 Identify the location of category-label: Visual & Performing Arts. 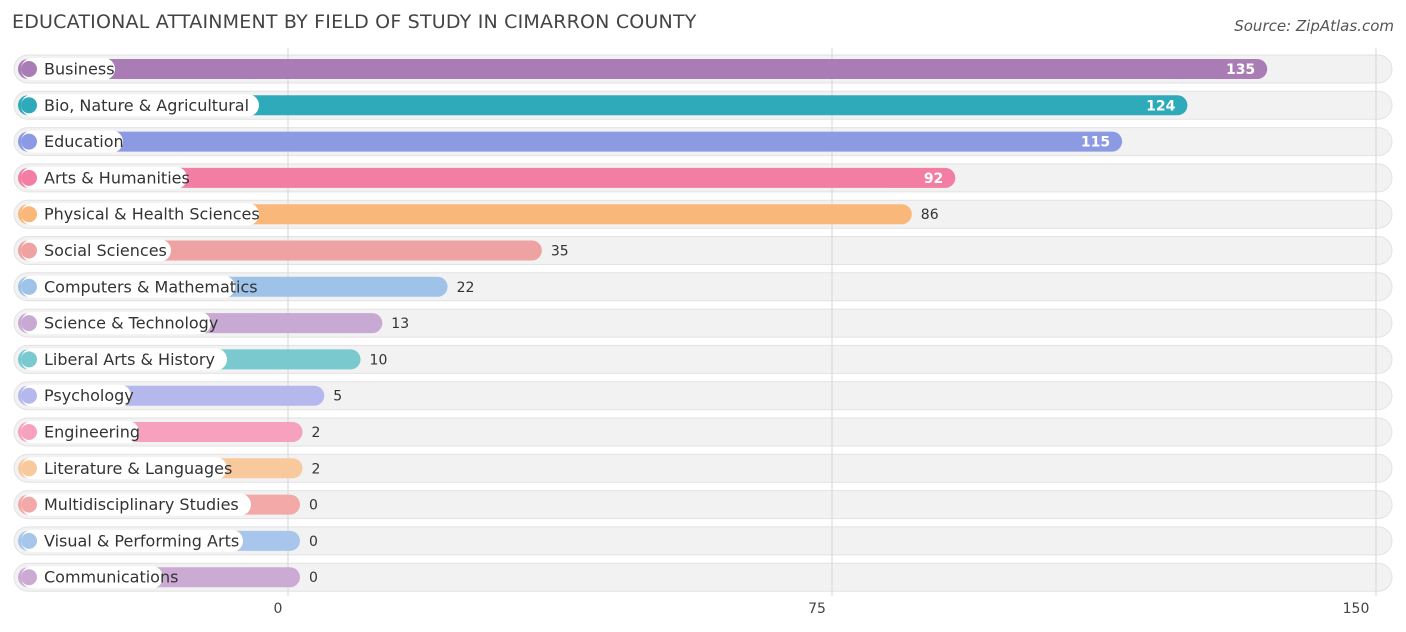
(141, 540).